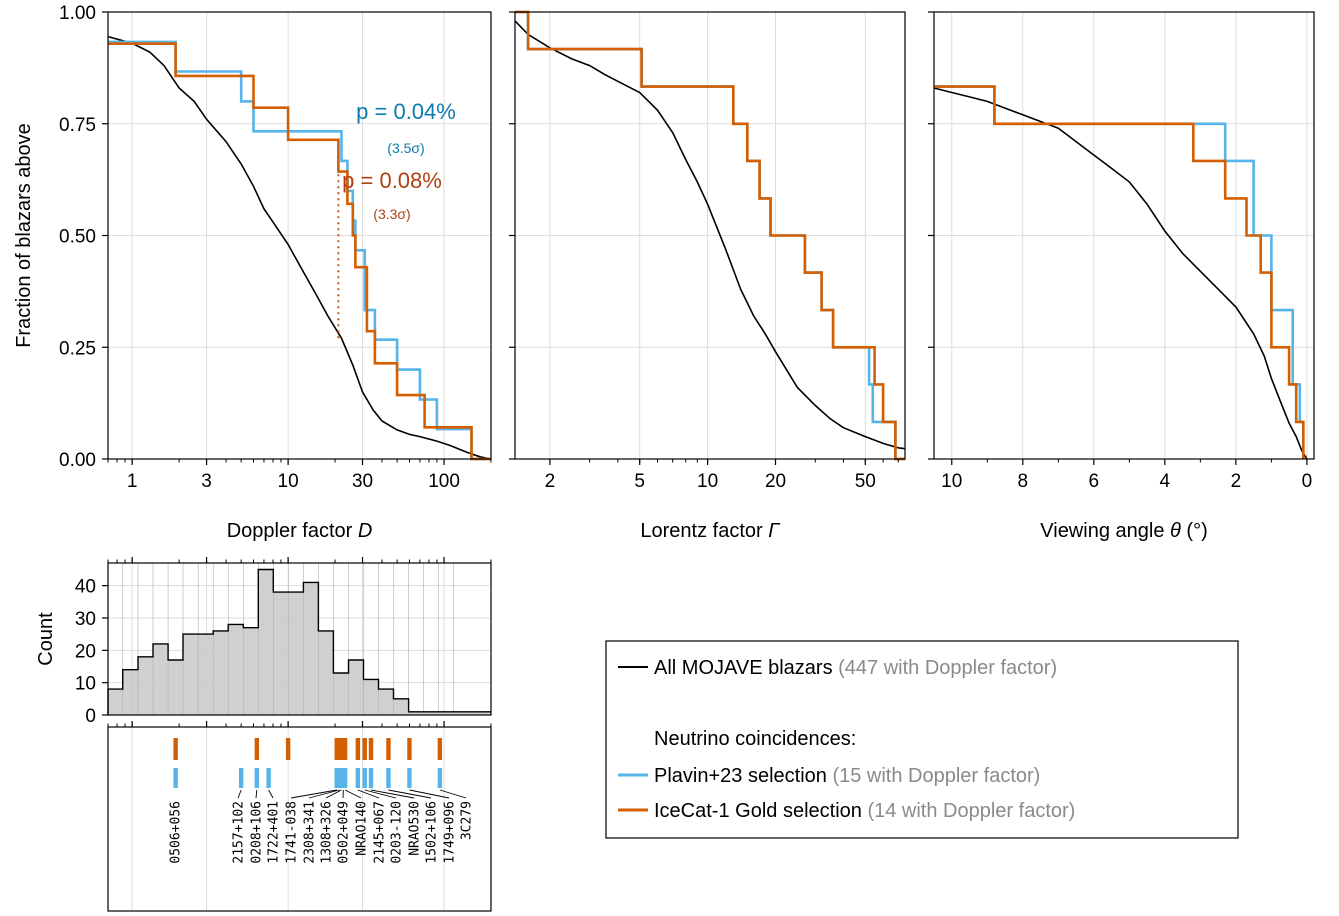 The image size is (1339, 916). Describe the element at coordinates (365, 531) in the screenshot. I see `x-axis-label-variable: D` at that location.